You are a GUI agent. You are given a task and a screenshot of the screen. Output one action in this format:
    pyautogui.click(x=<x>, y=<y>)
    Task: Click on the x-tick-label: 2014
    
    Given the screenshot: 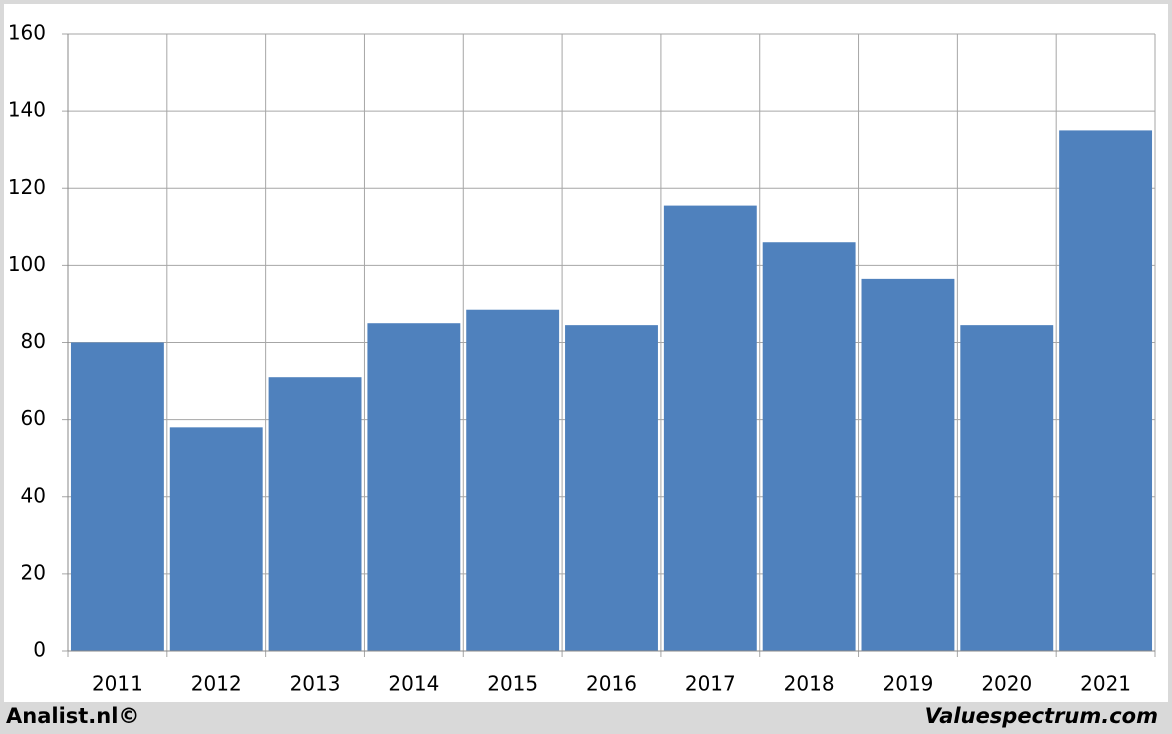 What is the action you would take?
    pyautogui.click(x=413, y=684)
    